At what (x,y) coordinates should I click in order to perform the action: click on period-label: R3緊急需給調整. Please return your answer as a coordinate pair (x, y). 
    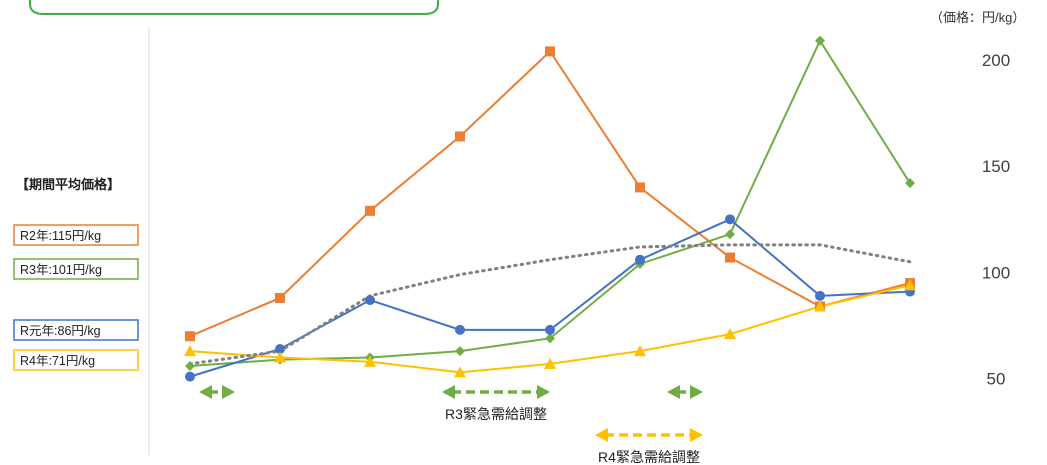
    Looking at the image, I should click on (496, 414).